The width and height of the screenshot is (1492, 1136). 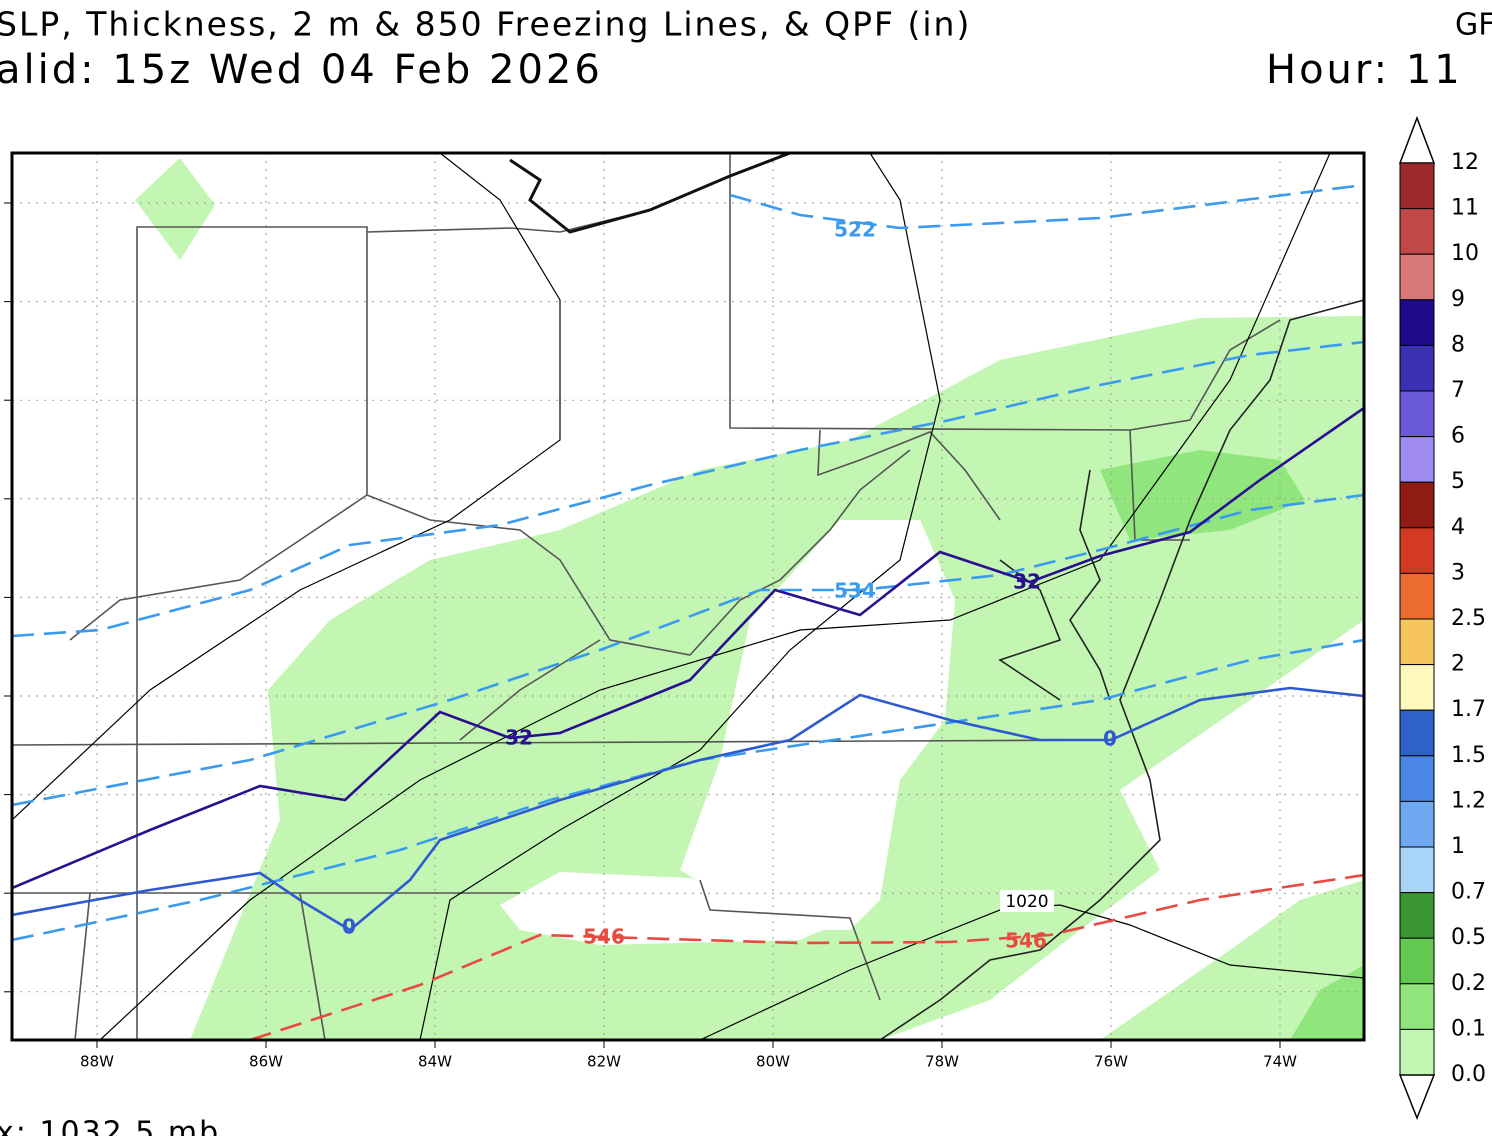 What do you see at coordinates (855, 230) in the screenshot?
I see `contour-label: 522` at bounding box center [855, 230].